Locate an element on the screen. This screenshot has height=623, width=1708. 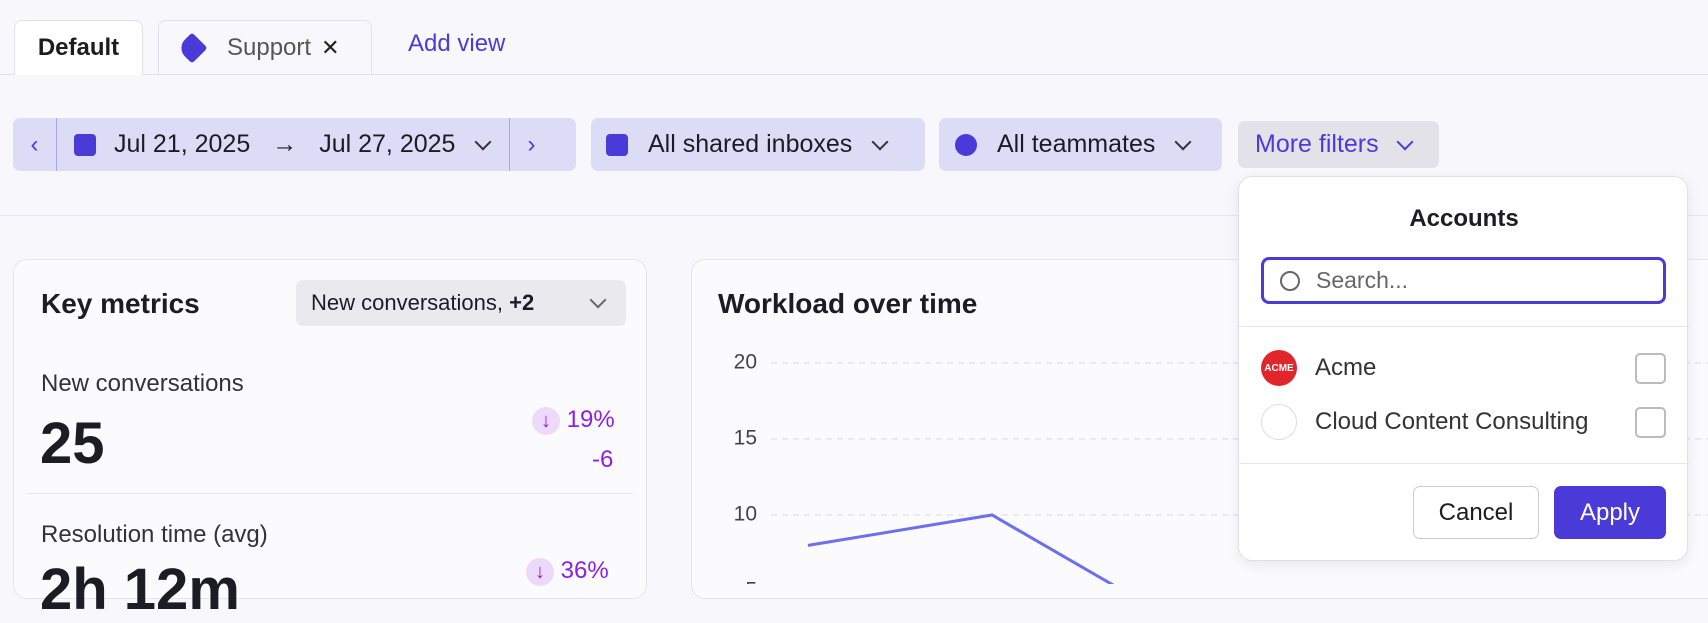
metric-change: ↓ 36% is located at coordinates (567, 571).